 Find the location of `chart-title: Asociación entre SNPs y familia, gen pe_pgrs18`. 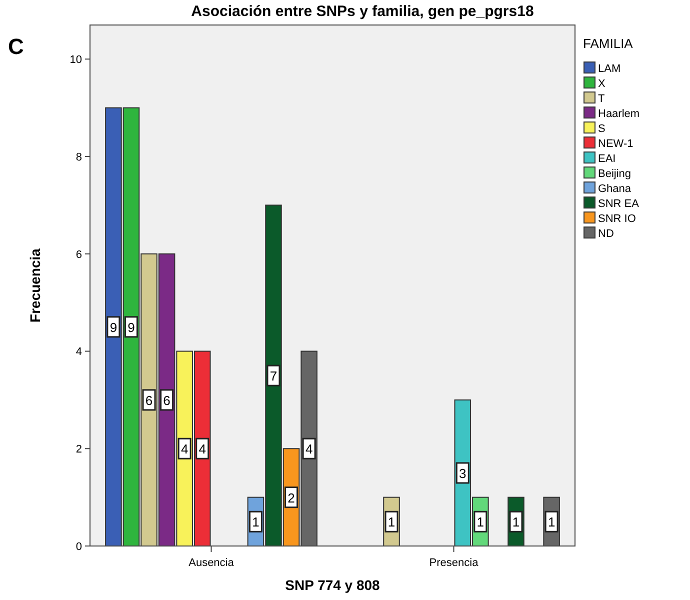

chart-title: Asociación entre SNPs y familia, gen pe_pgrs18 is located at coordinates (362, 11).